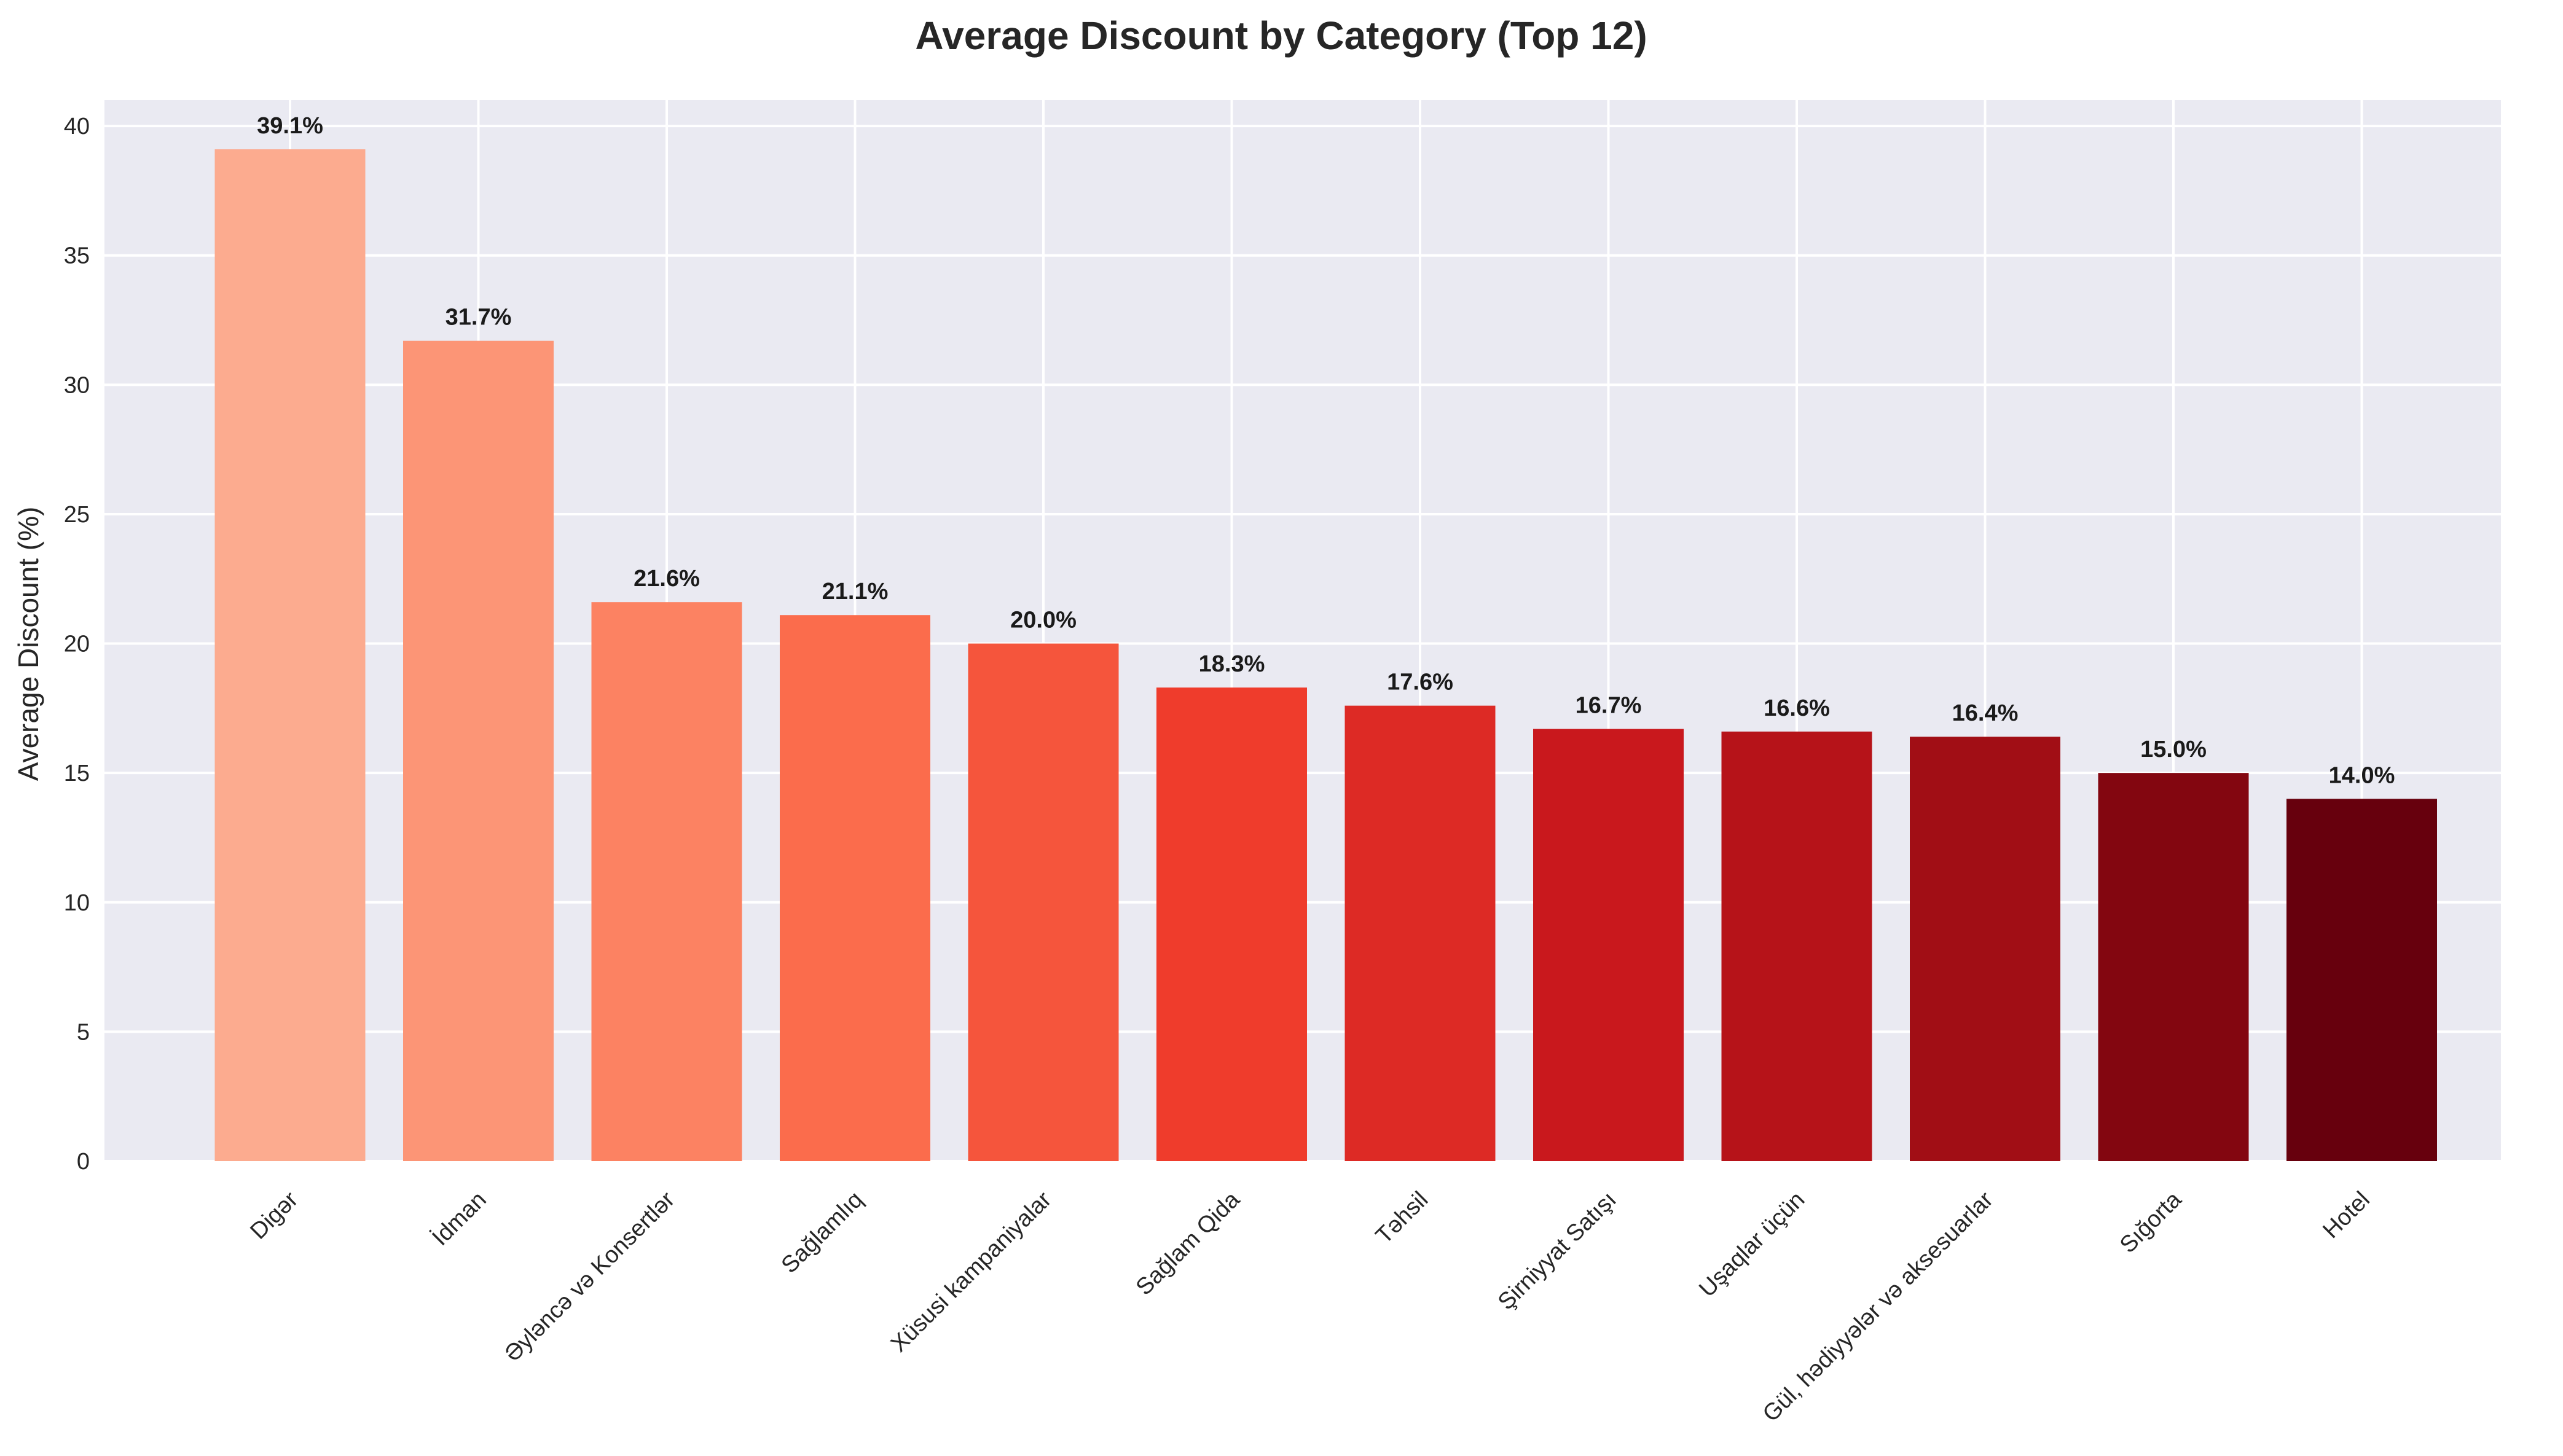 Image resolution: width=2563 pixels, height=1456 pixels. What do you see at coordinates (77, 256) in the screenshot?
I see `y-tick-label: 35` at bounding box center [77, 256].